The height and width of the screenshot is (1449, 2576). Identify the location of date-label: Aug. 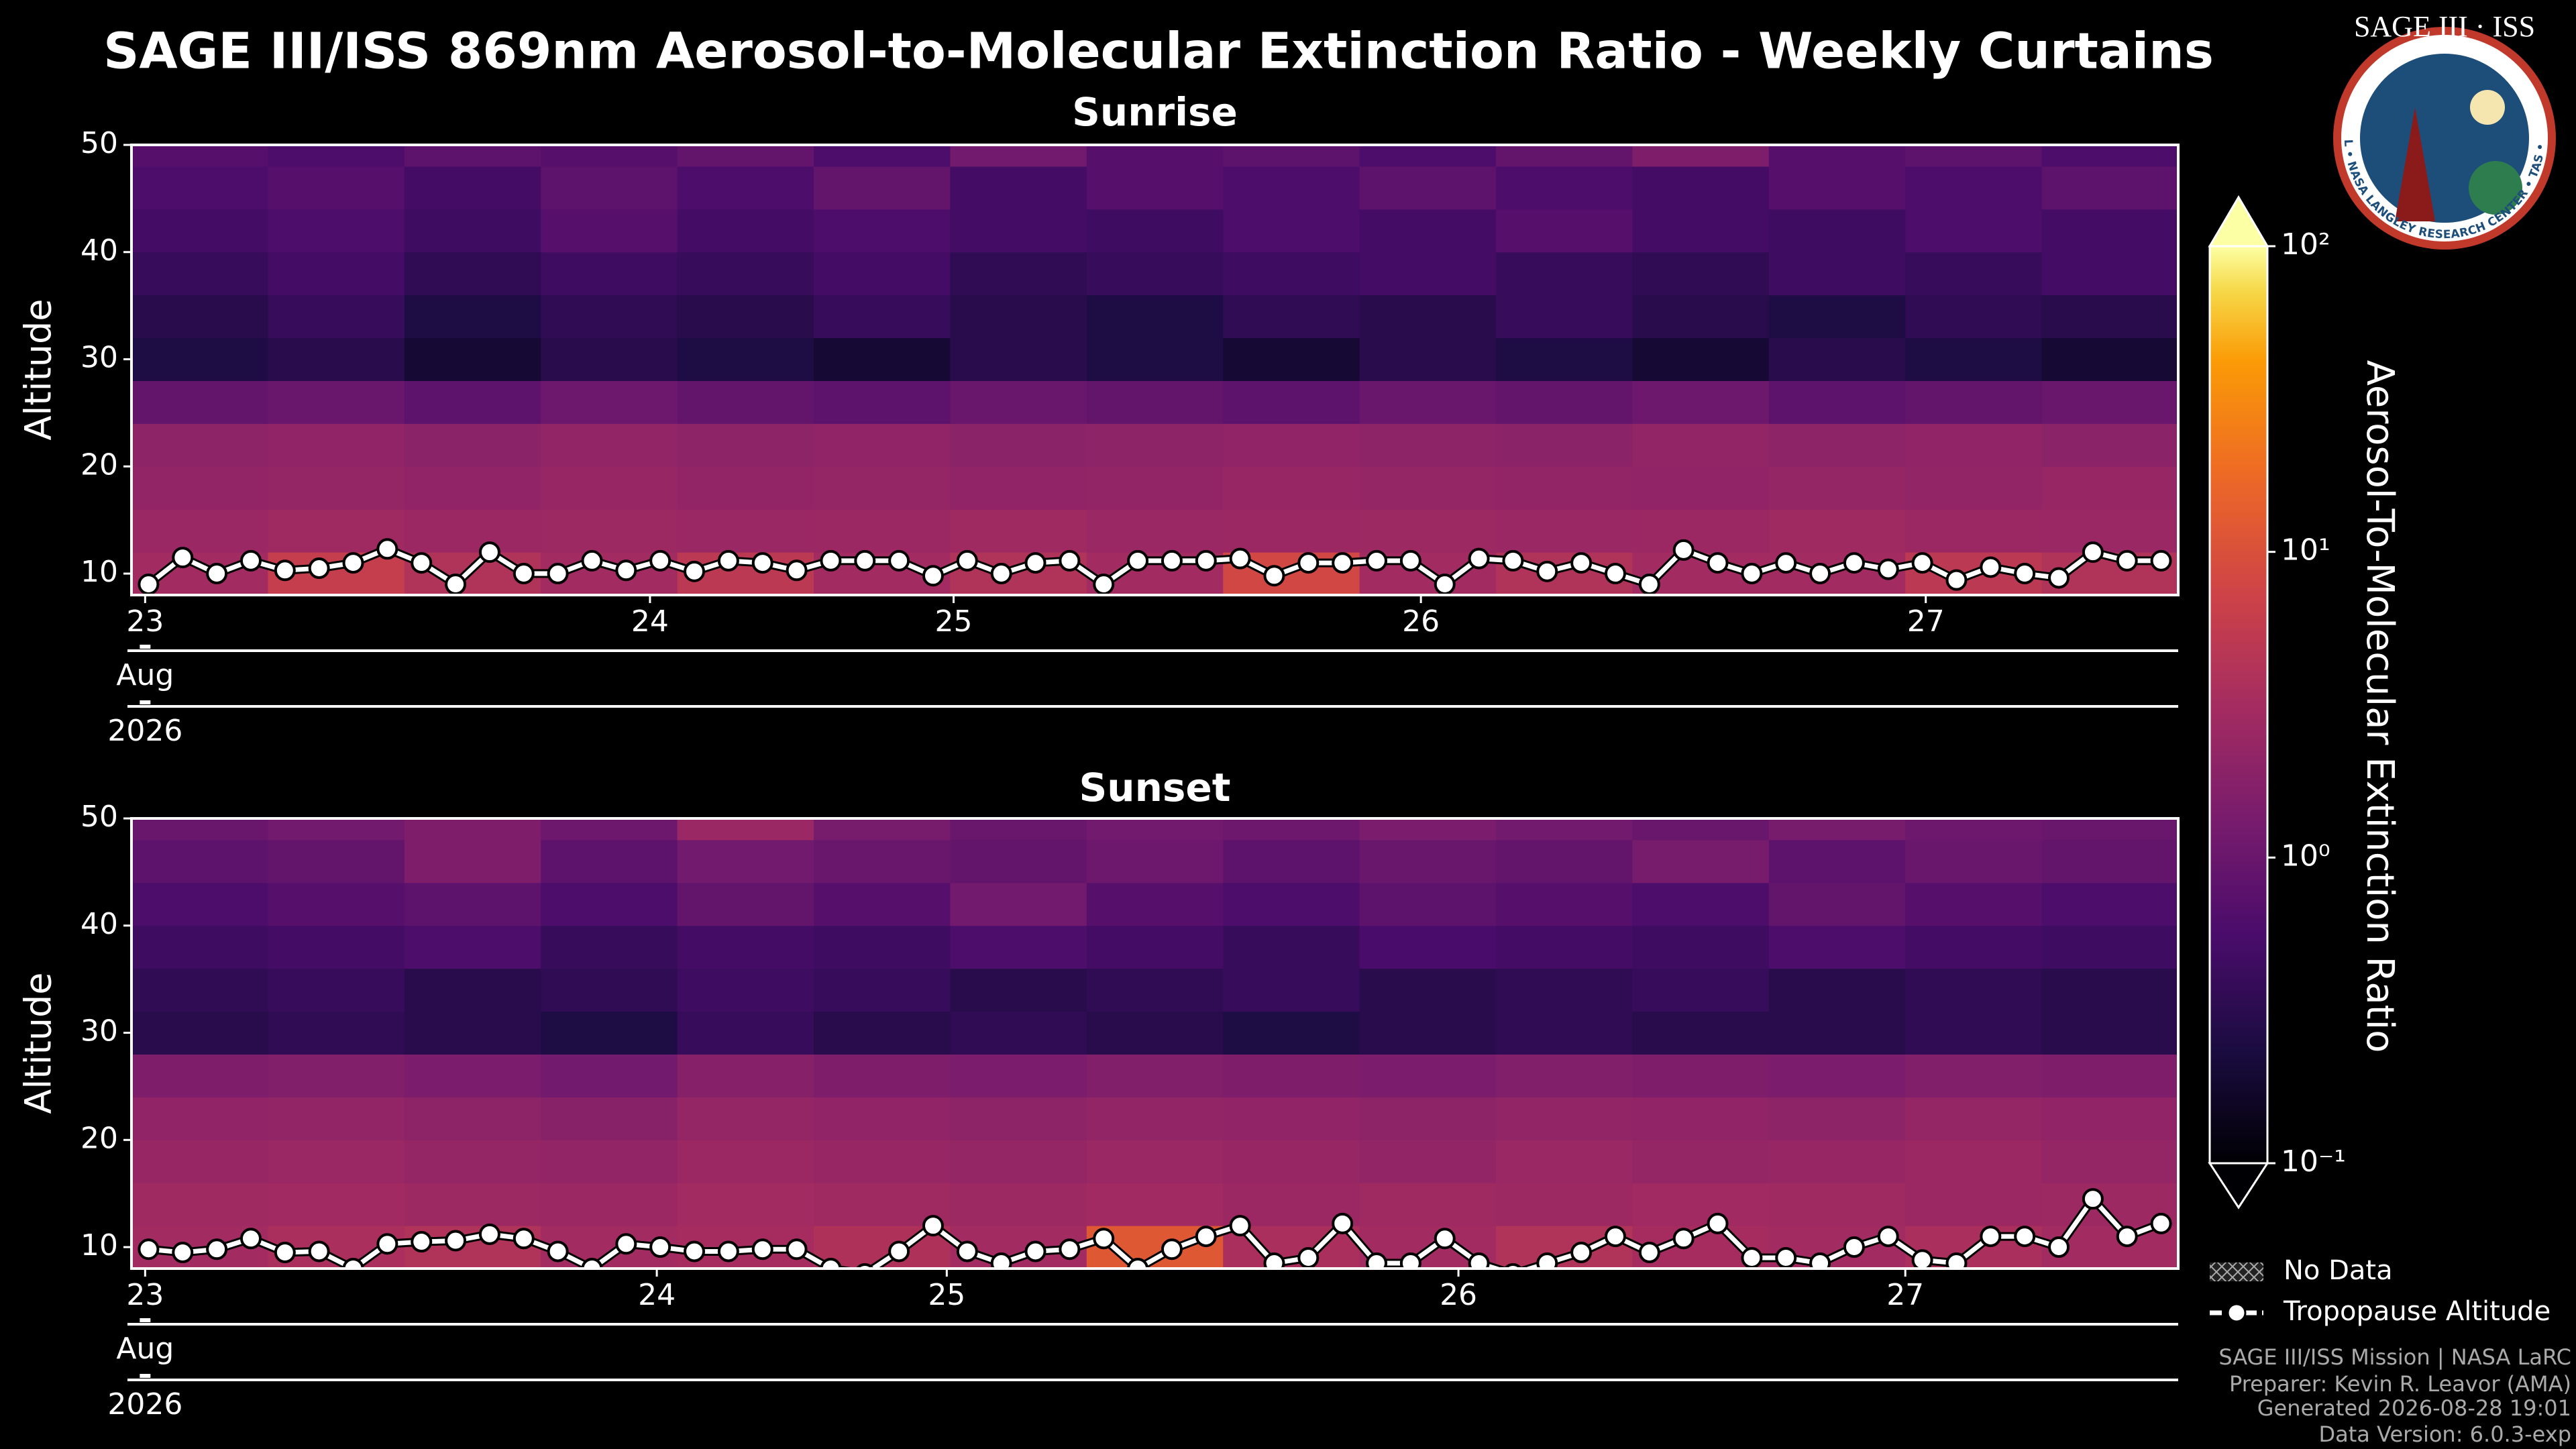
(145, 675).